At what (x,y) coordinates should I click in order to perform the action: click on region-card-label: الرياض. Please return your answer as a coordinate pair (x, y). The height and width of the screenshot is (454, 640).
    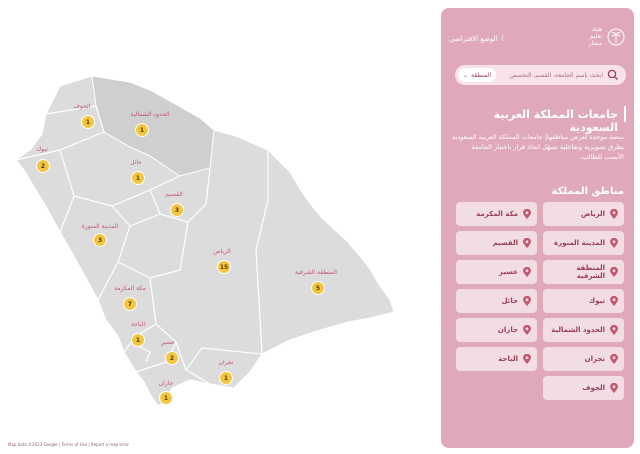
    Looking at the image, I should click on (592, 214).